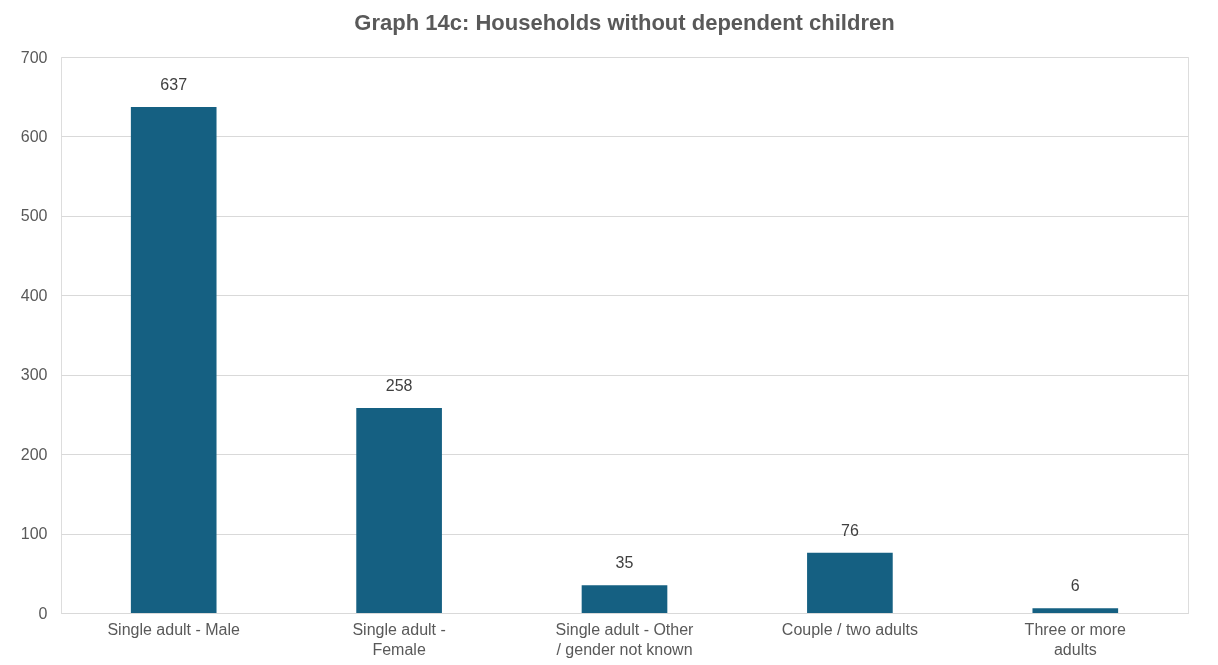 Image resolution: width=1218 pixels, height=665 pixels. Describe the element at coordinates (174, 629) in the screenshot. I see `x-tick-label: Single adult - Male` at that location.